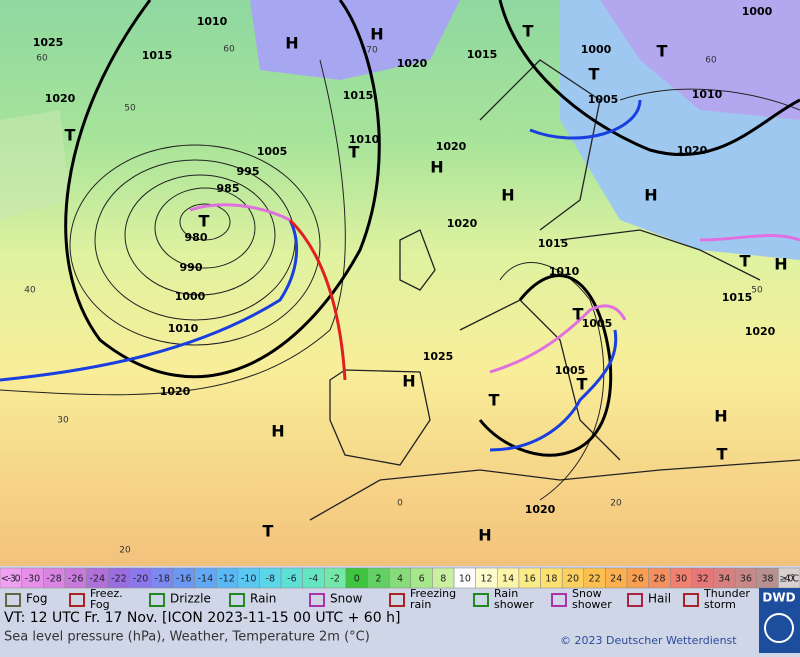 The height and width of the screenshot is (657, 800). Describe the element at coordinates (420, 604) in the screenshot. I see `legend-label: rain` at that location.